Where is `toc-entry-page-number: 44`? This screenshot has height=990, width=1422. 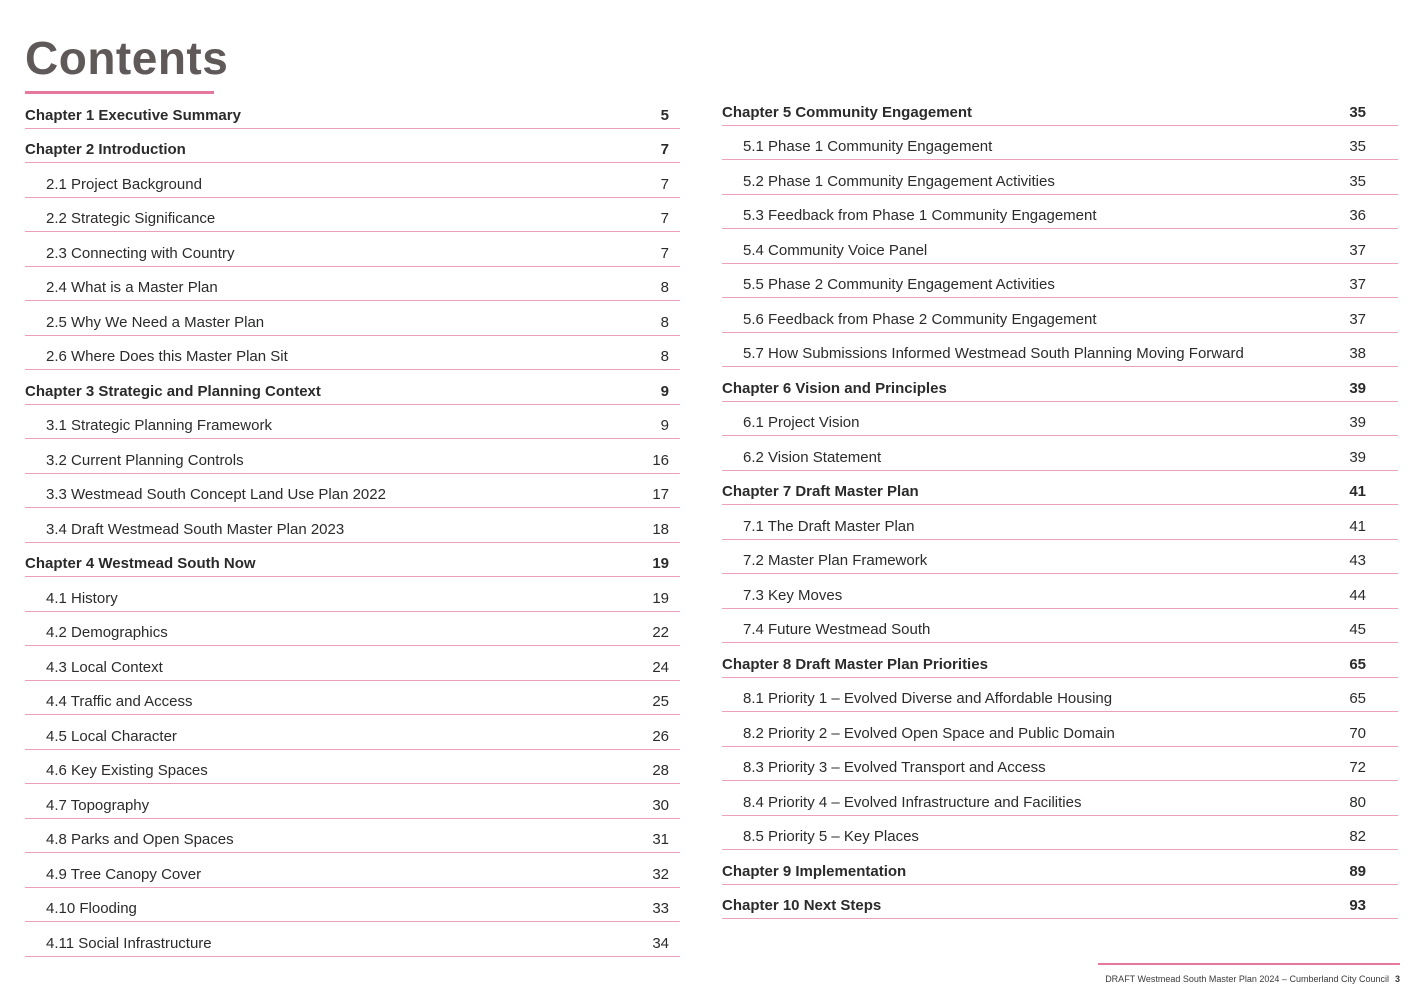
toc-entry-page-number: 44 is located at coordinates (1357, 595).